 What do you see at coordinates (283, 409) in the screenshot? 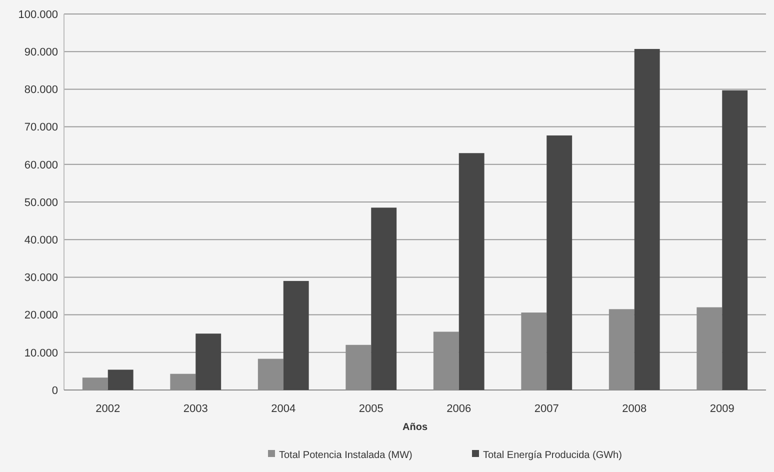
I see `x-tick-label: 2004` at bounding box center [283, 409].